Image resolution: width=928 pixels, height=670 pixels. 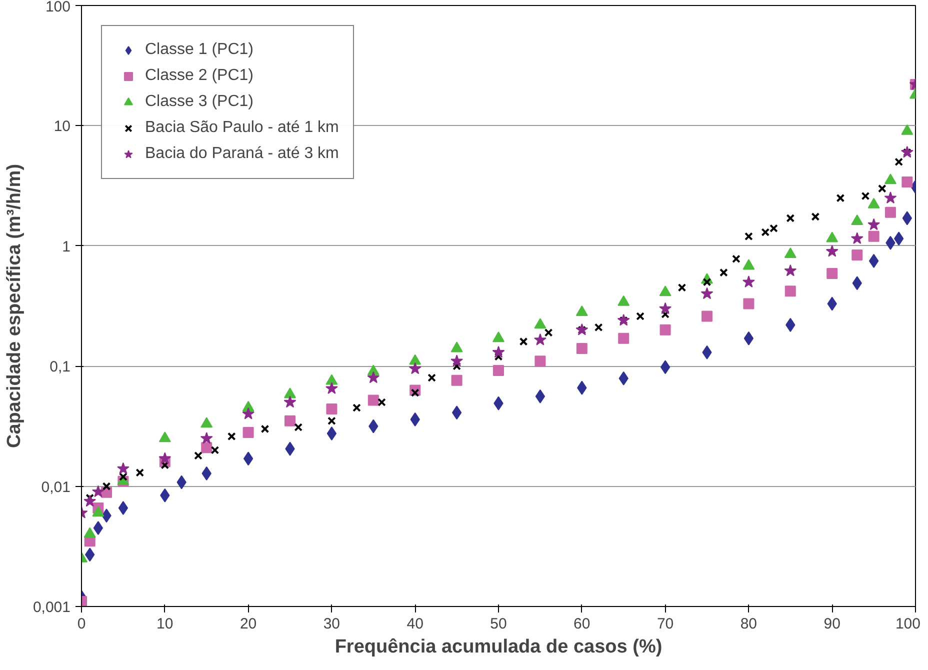 What do you see at coordinates (415, 624) in the screenshot?
I see `x-tick-label: 40` at bounding box center [415, 624].